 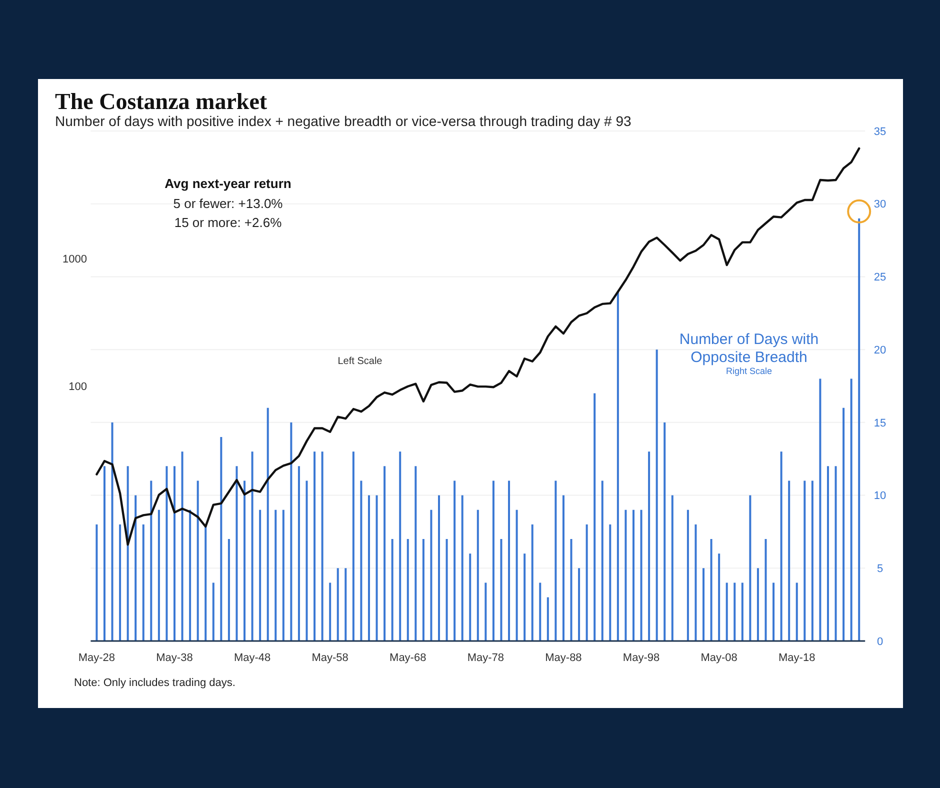 I want to click on y2-tick-label: 15, so click(x=880, y=423).